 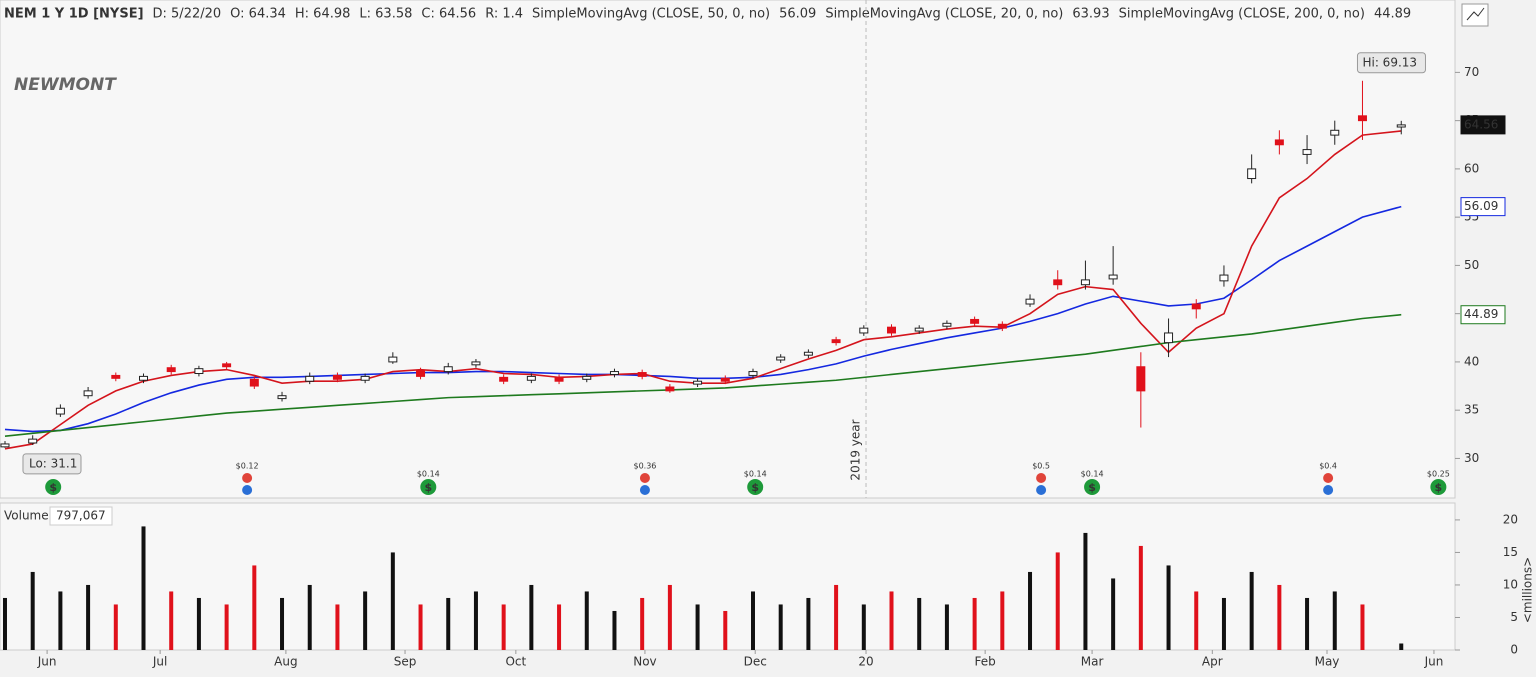 I want to click on volume-tick-label: 0, so click(x=1514, y=650).